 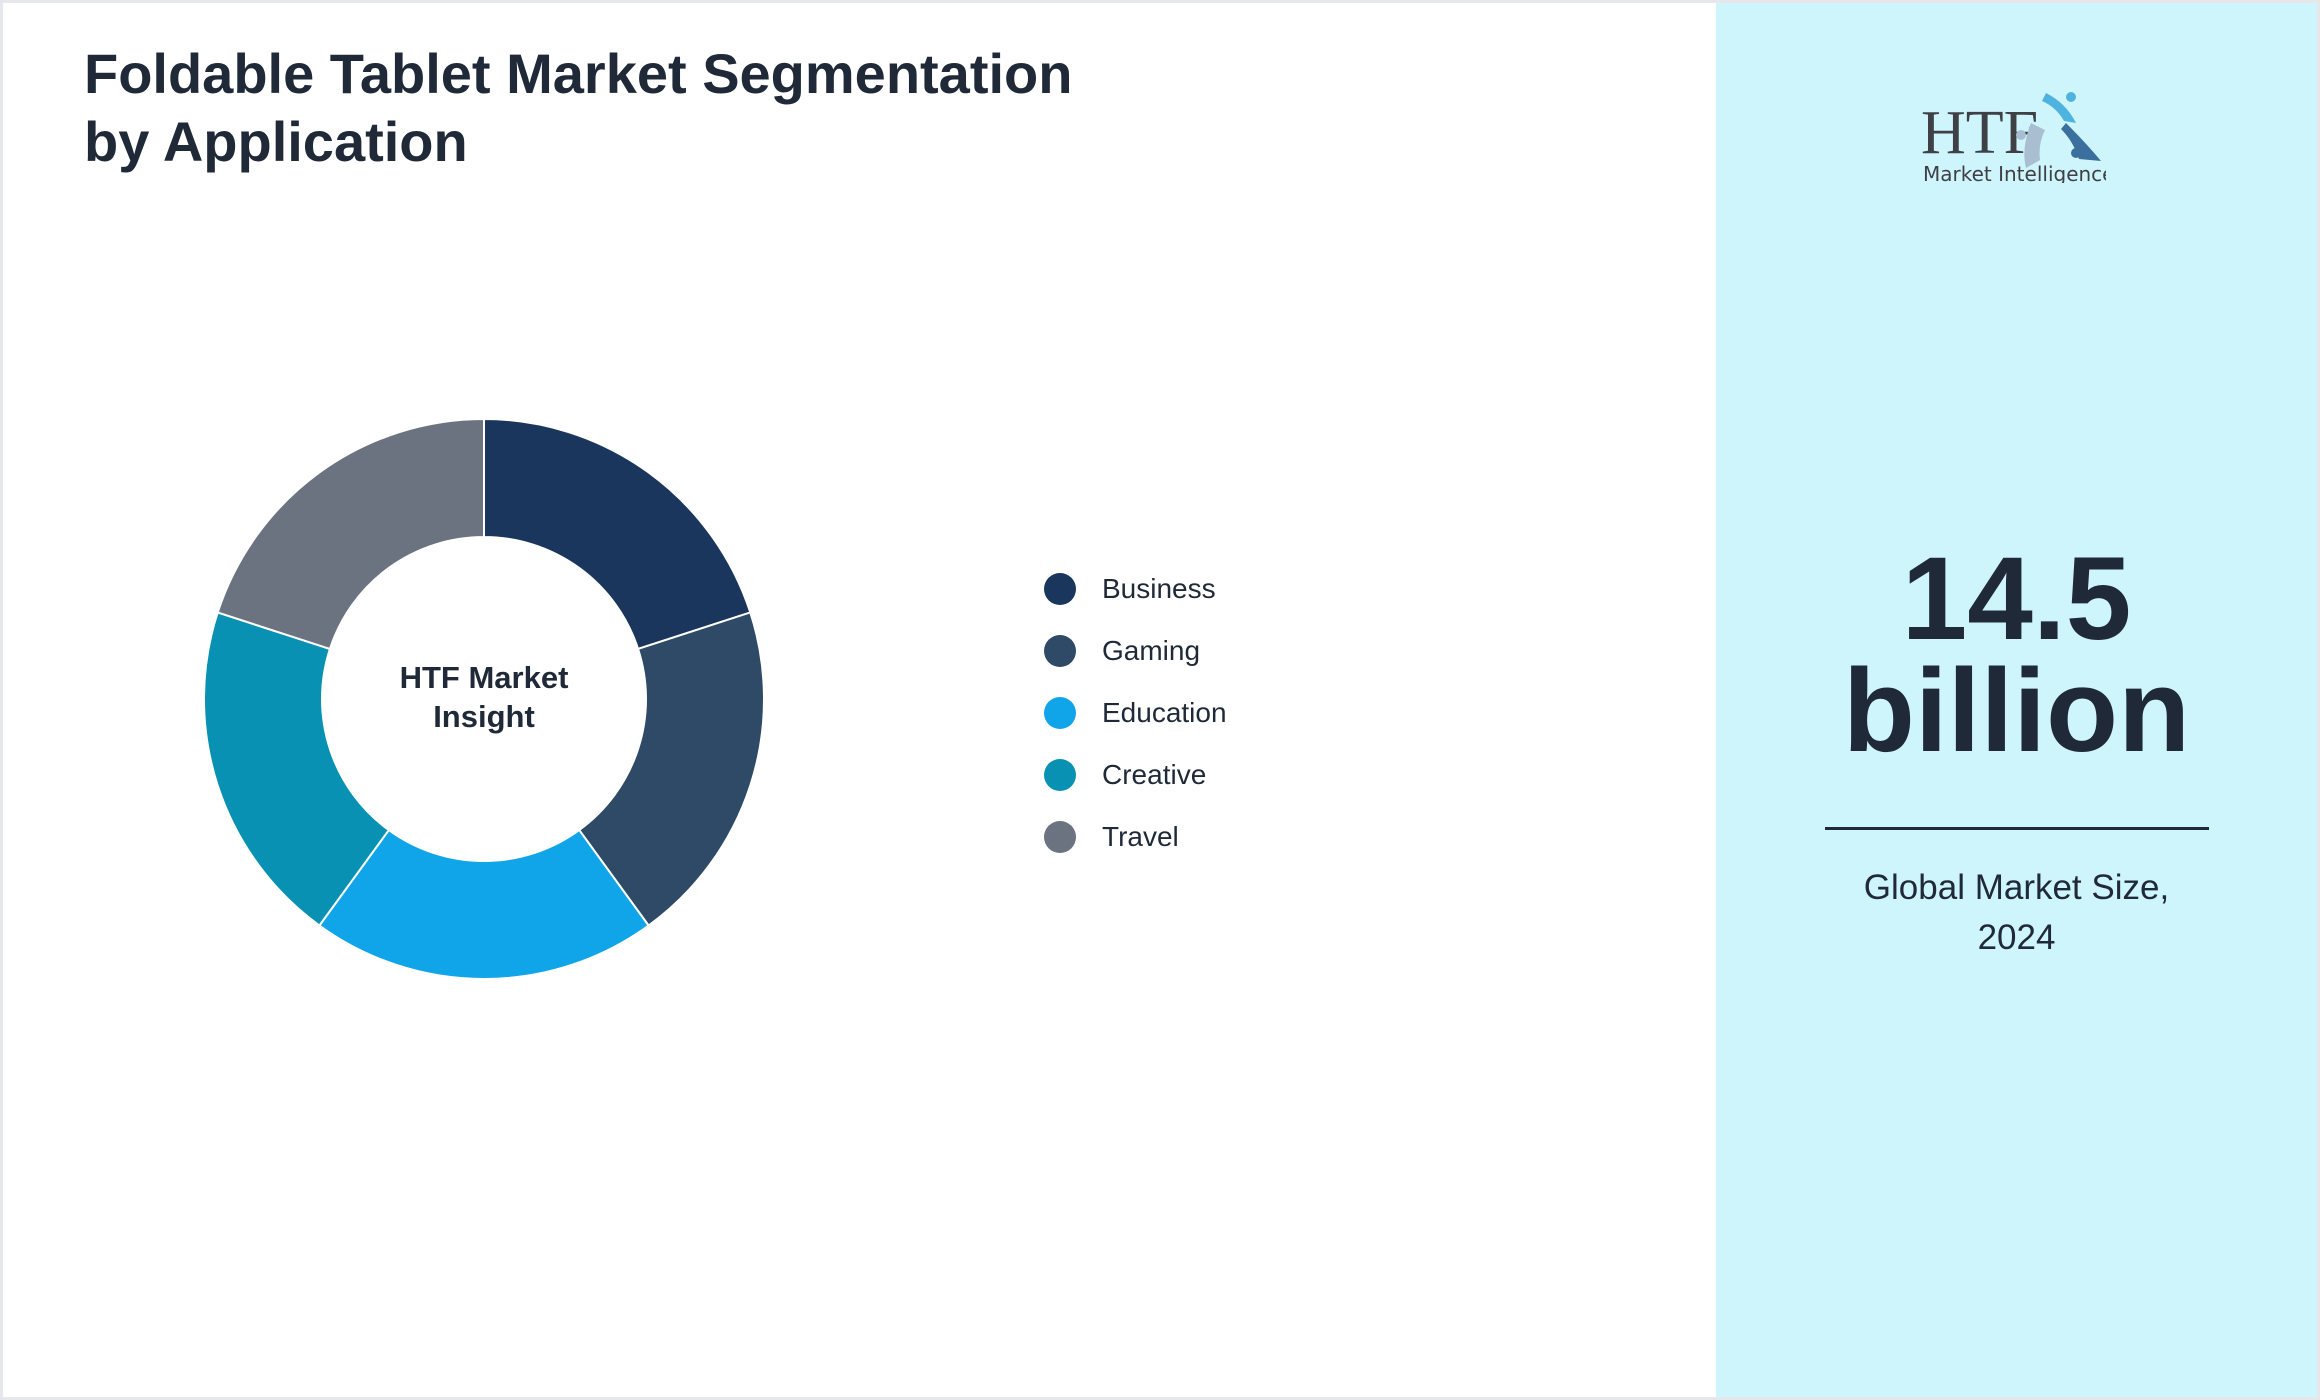 I want to click on slice-travel, so click(x=350, y=534).